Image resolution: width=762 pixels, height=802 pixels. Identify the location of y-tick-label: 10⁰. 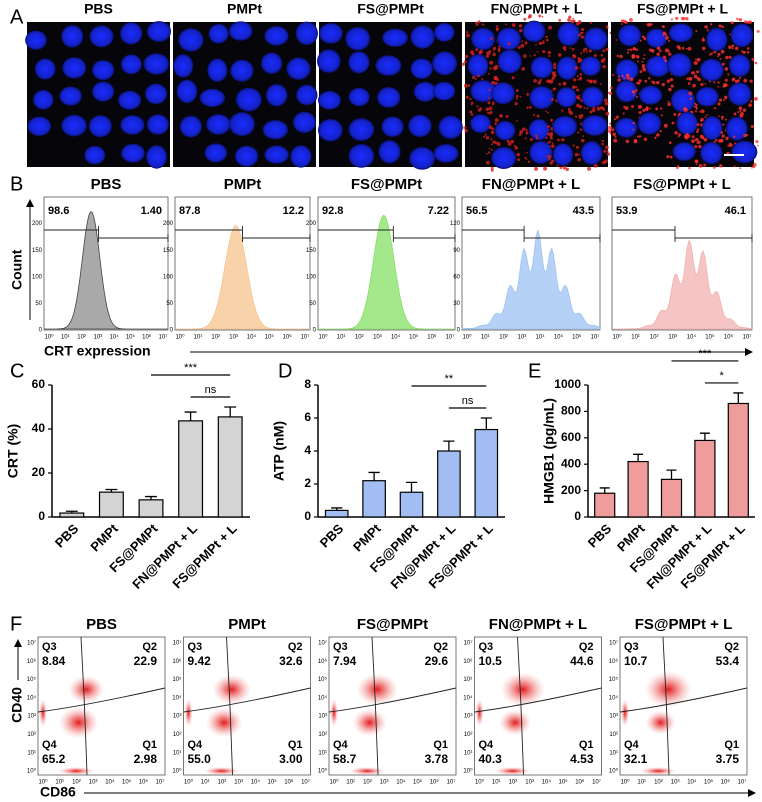
(177, 771).